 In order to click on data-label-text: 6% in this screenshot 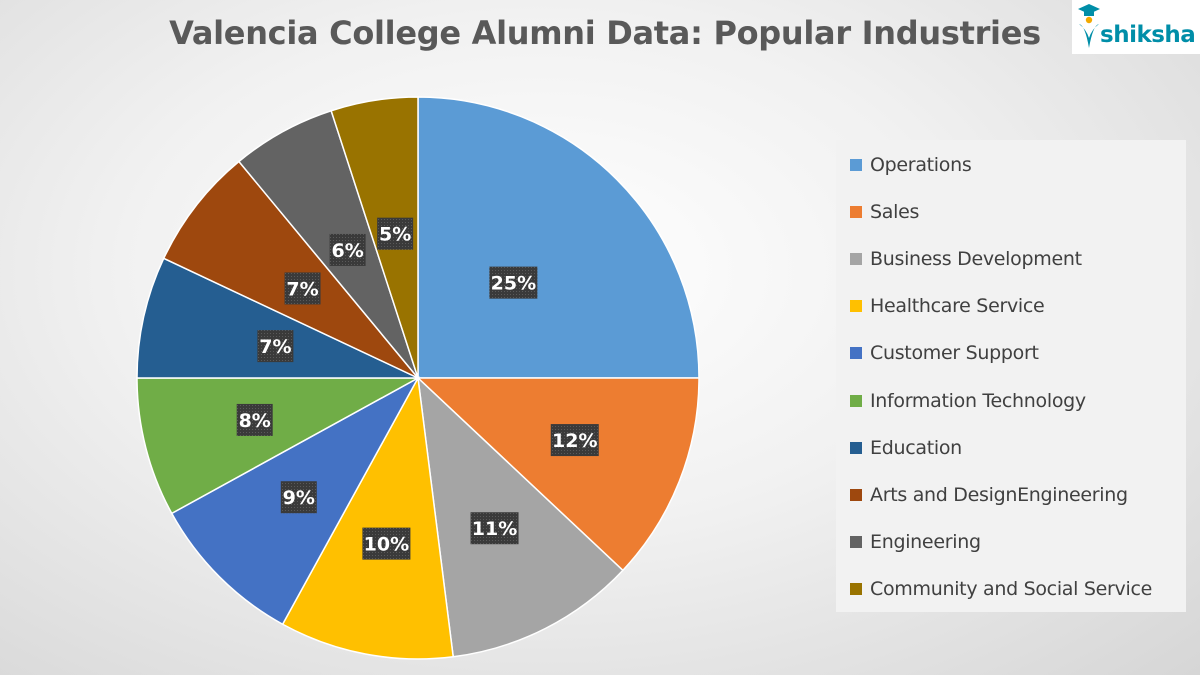, I will do `click(347, 251)`.